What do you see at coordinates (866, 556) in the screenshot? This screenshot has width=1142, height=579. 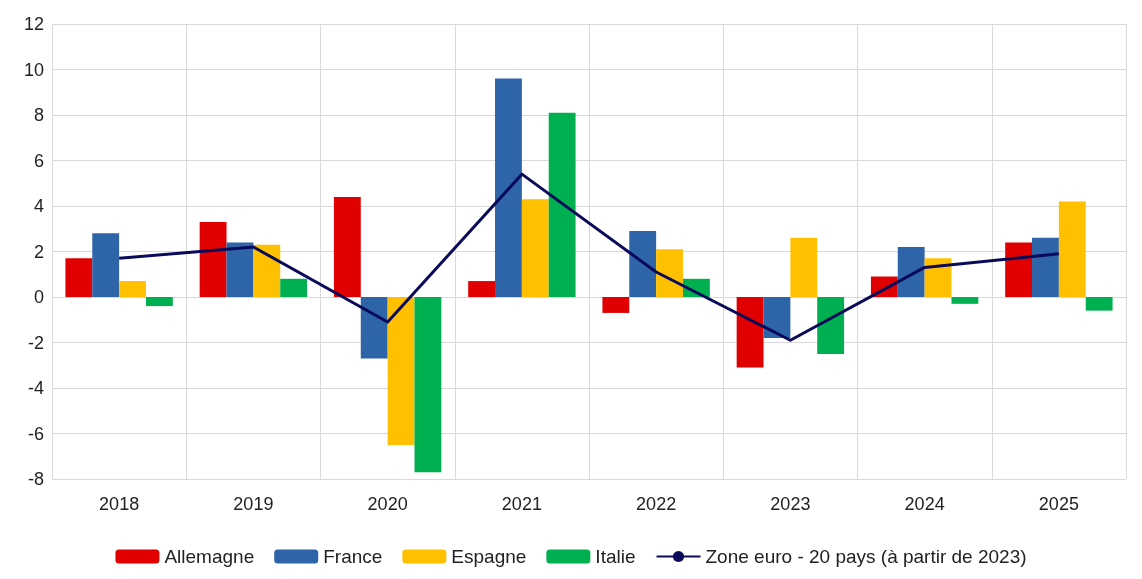 I see `legend-label: Zone euro - 20 pays (à partir de 2023)` at bounding box center [866, 556].